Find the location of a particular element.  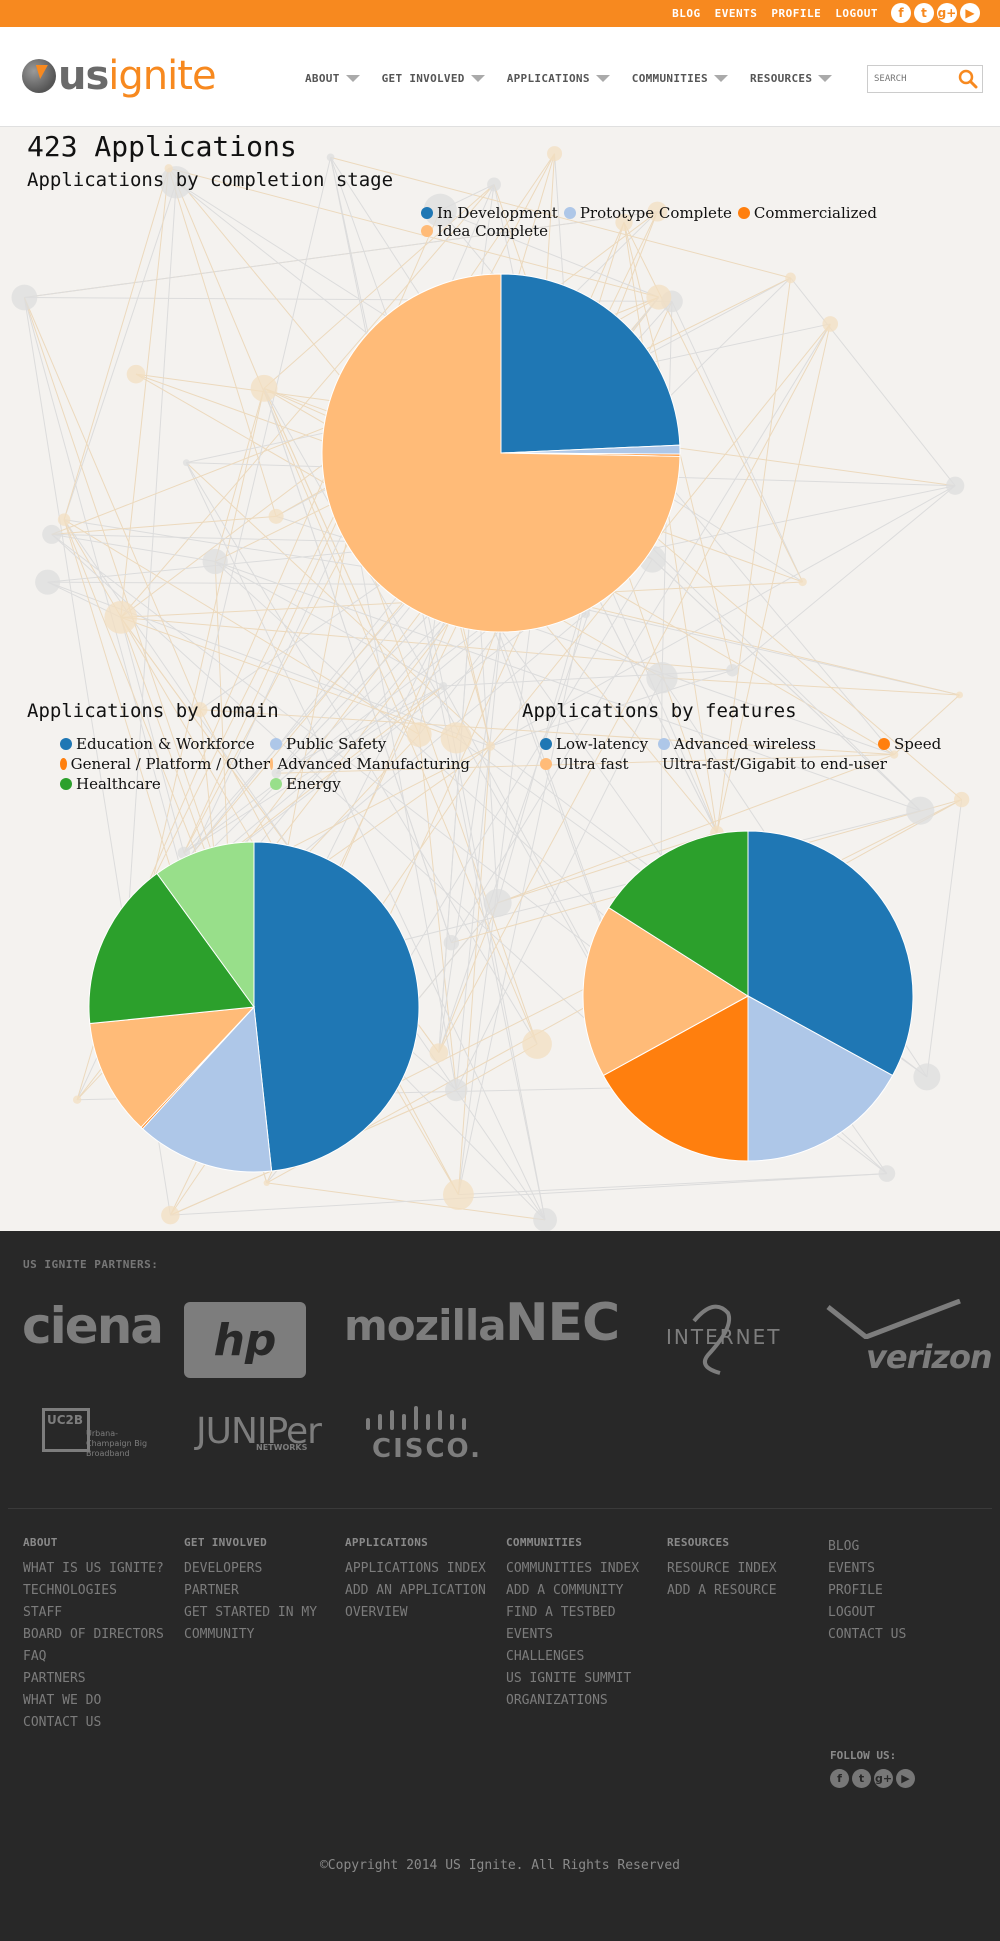

footer-link: LOGOUT is located at coordinates (851, 1612).